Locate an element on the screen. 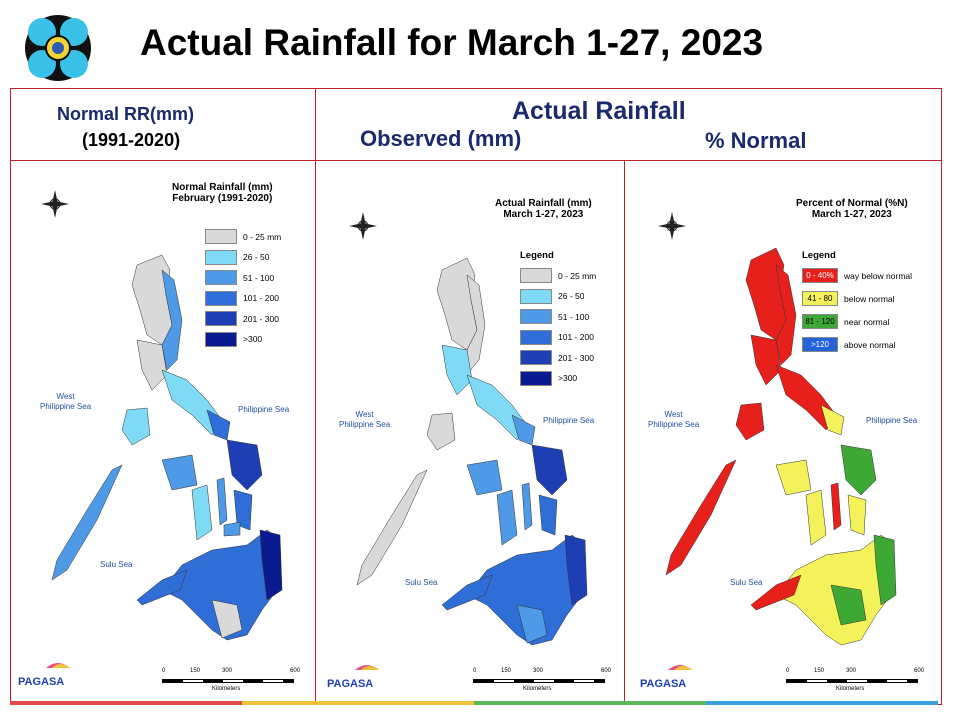 The height and width of the screenshot is (720, 960). header-percent-label: % Normal is located at coordinates (756, 140).